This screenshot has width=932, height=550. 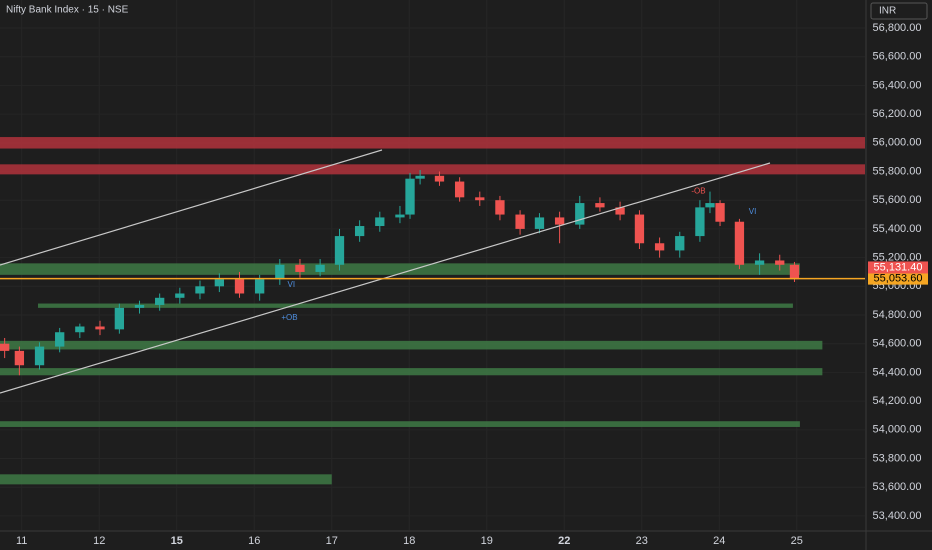 I want to click on y-tick-label: 54,200.00, so click(x=897, y=401).